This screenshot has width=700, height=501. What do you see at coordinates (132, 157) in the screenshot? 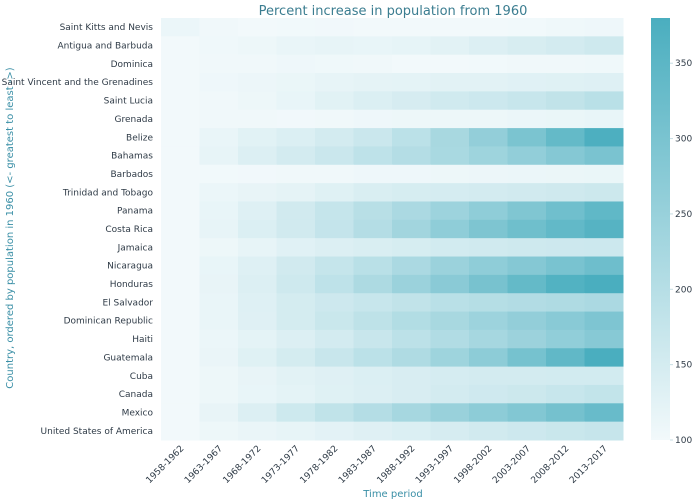
I see `y-tick-label: Bahamas` at bounding box center [132, 157].